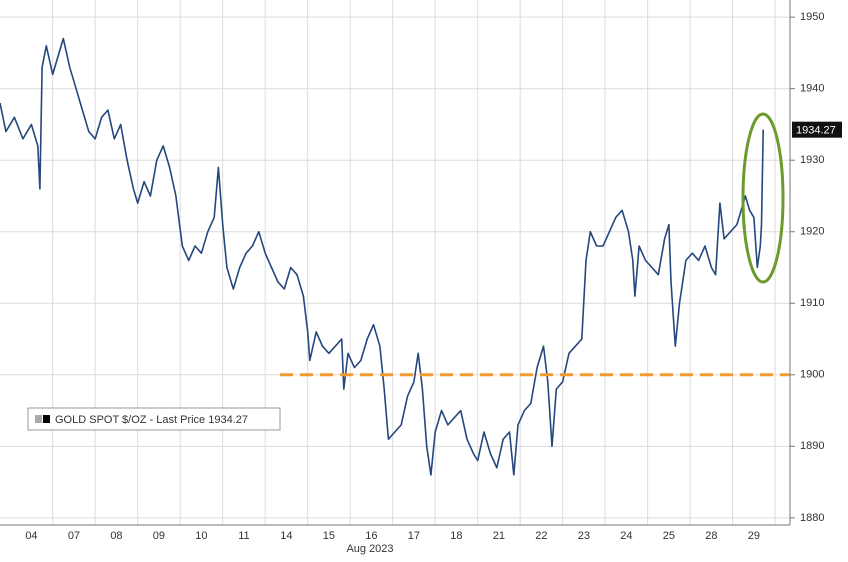 The height and width of the screenshot is (562, 848). Describe the element at coordinates (669, 536) in the screenshot. I see `x-tick-label: 25` at that location.